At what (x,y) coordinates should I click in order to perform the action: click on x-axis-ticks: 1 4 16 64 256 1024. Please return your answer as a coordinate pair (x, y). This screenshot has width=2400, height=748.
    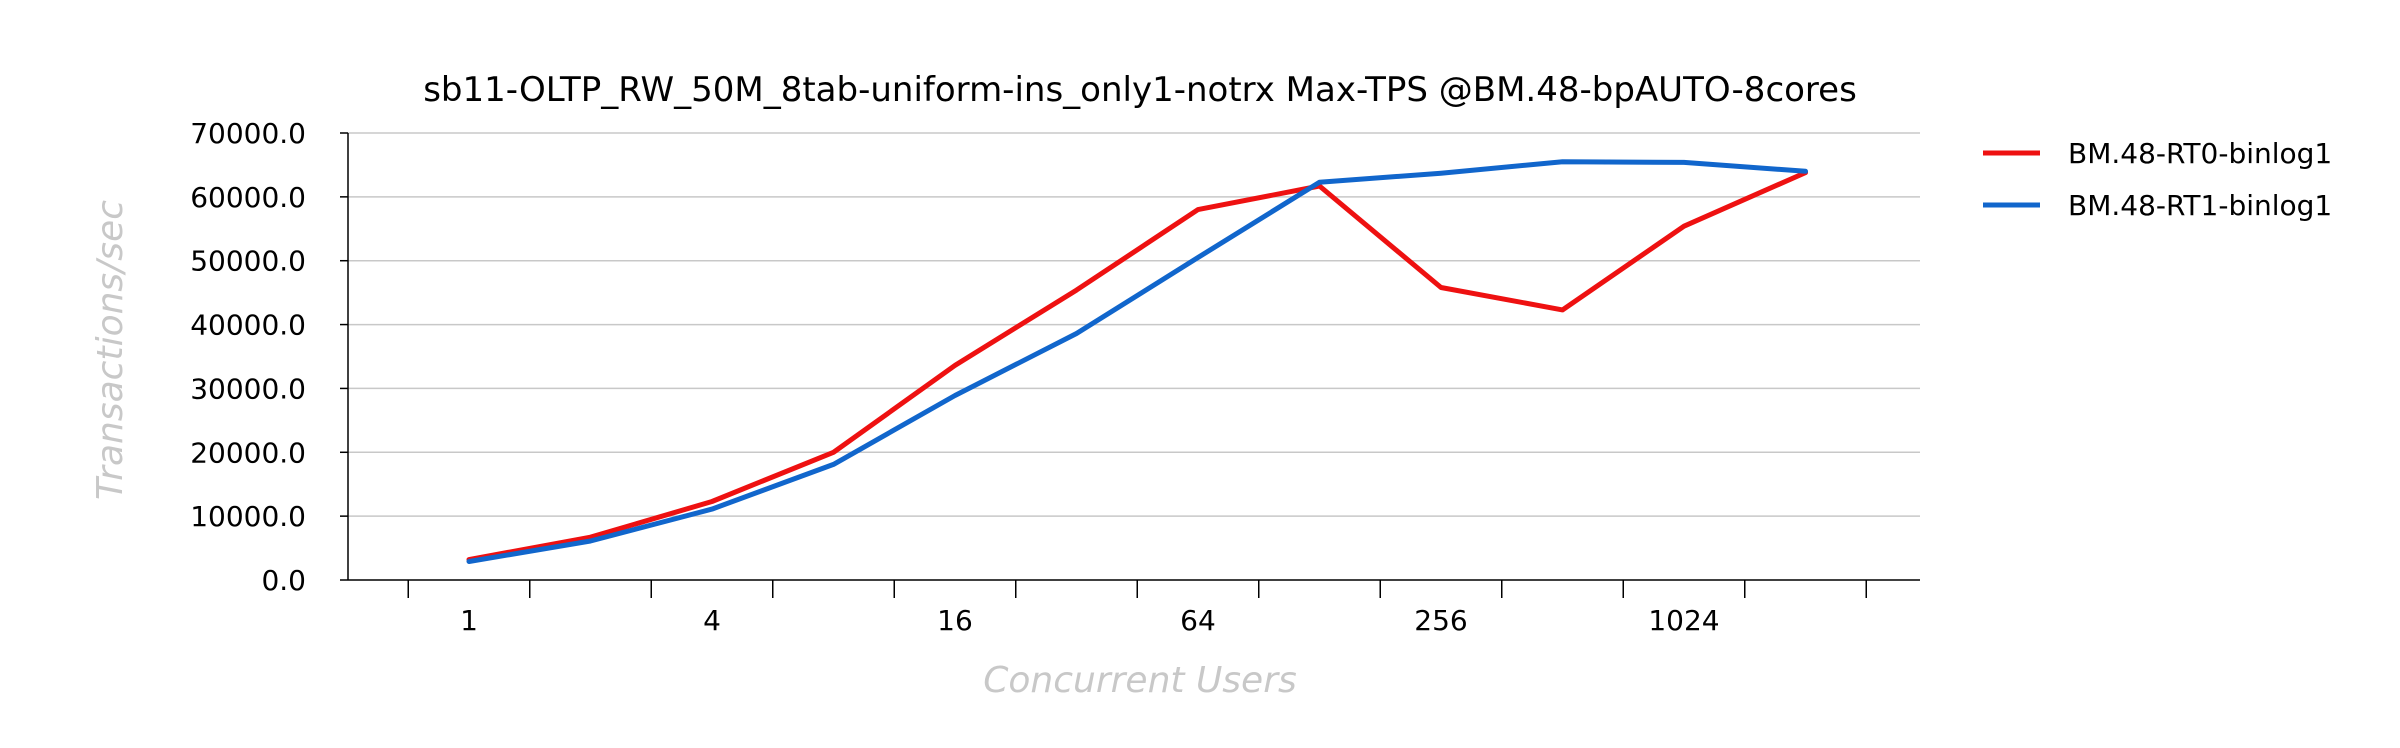
    Looking at the image, I should click on (1137, 608).